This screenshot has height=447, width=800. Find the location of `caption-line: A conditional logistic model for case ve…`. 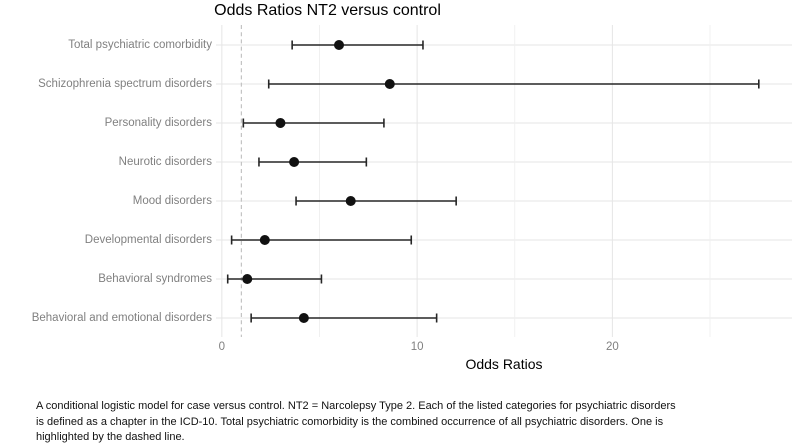

caption-line: A conditional logistic model for case ve… is located at coordinates (356, 406).